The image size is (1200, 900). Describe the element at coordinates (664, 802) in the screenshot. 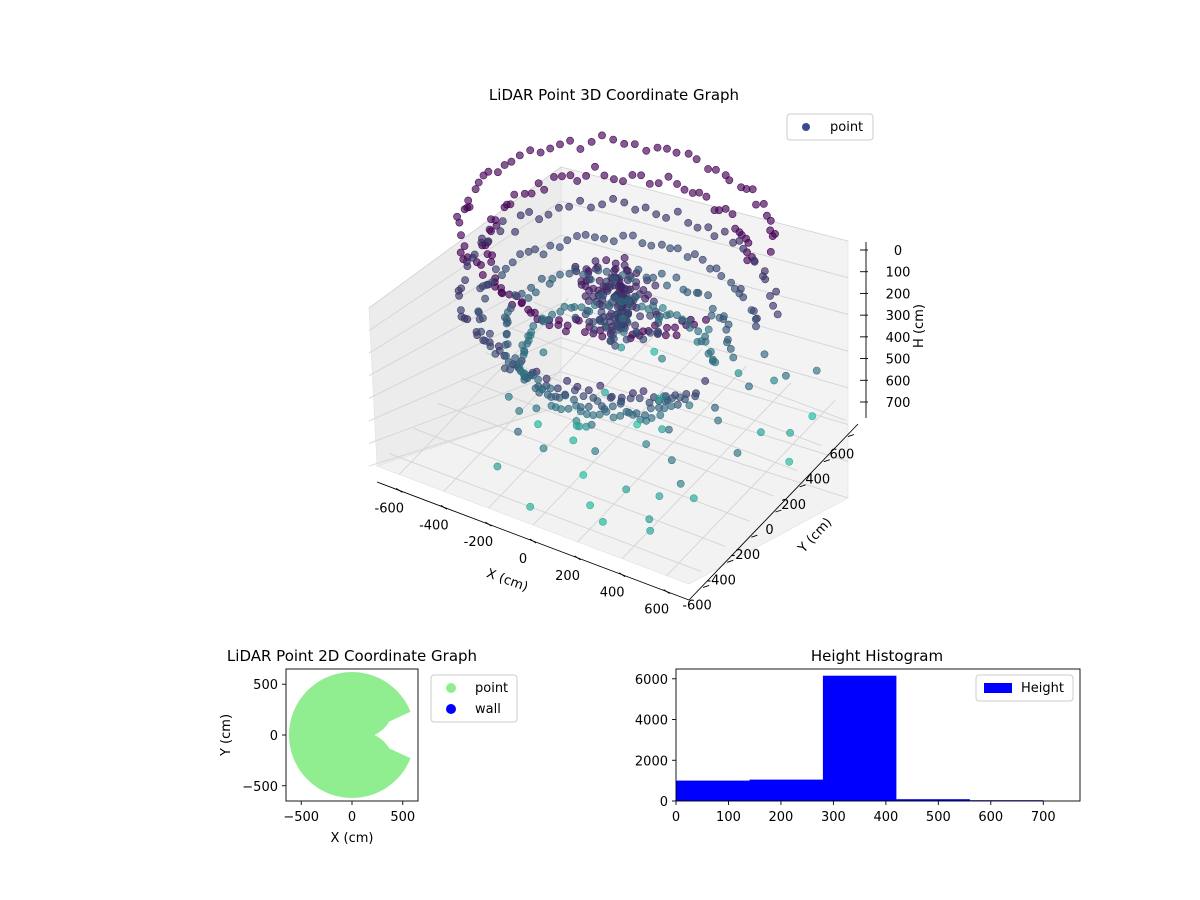

I see `y-tick-label-histogram: 0` at that location.